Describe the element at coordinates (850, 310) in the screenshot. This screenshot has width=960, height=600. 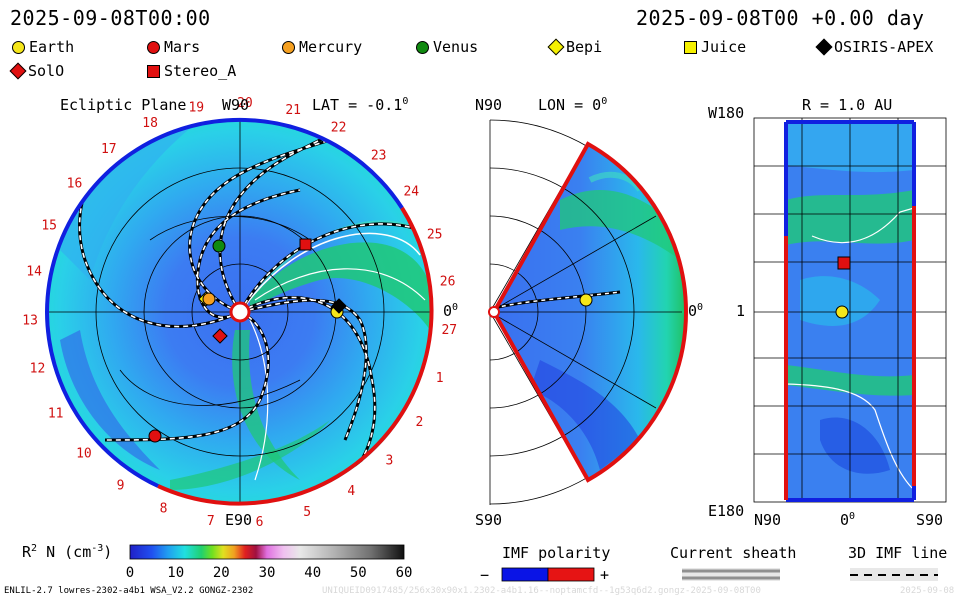
I see `radial-panel` at that location.